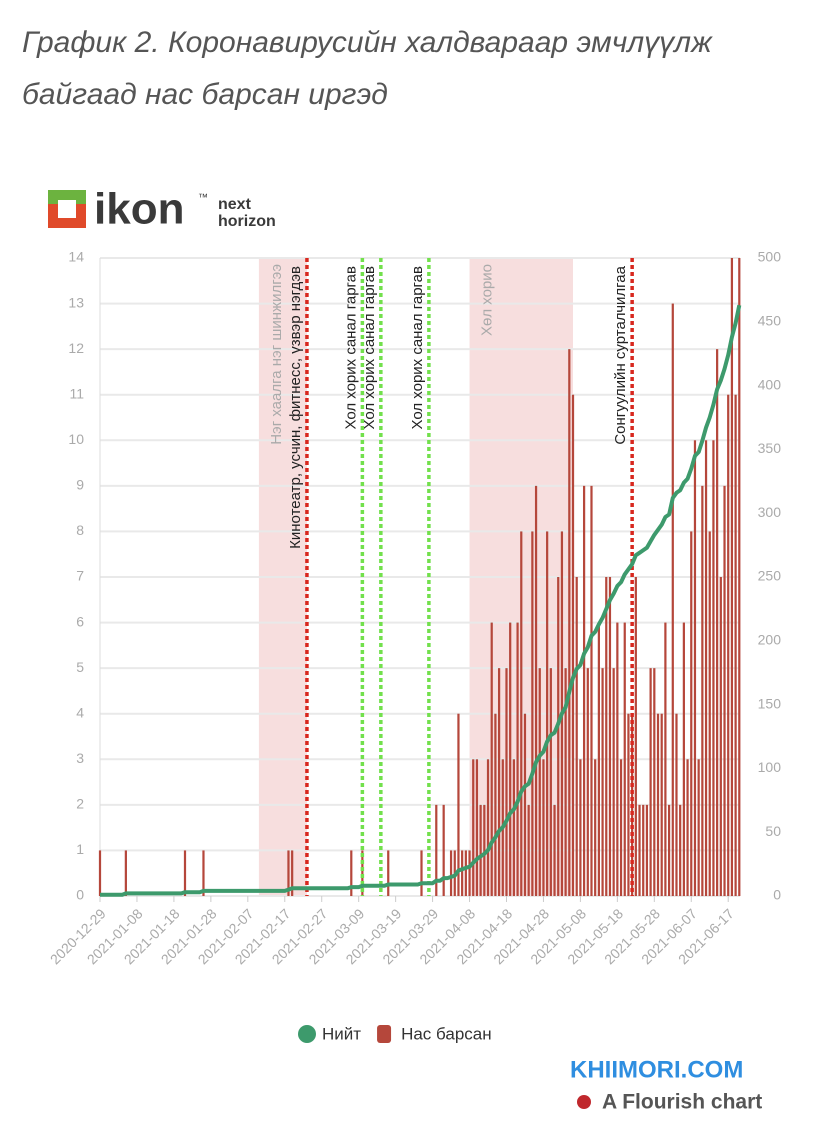  What do you see at coordinates (80, 758) in the screenshot?
I see `y-tick-label: 3` at bounding box center [80, 758].